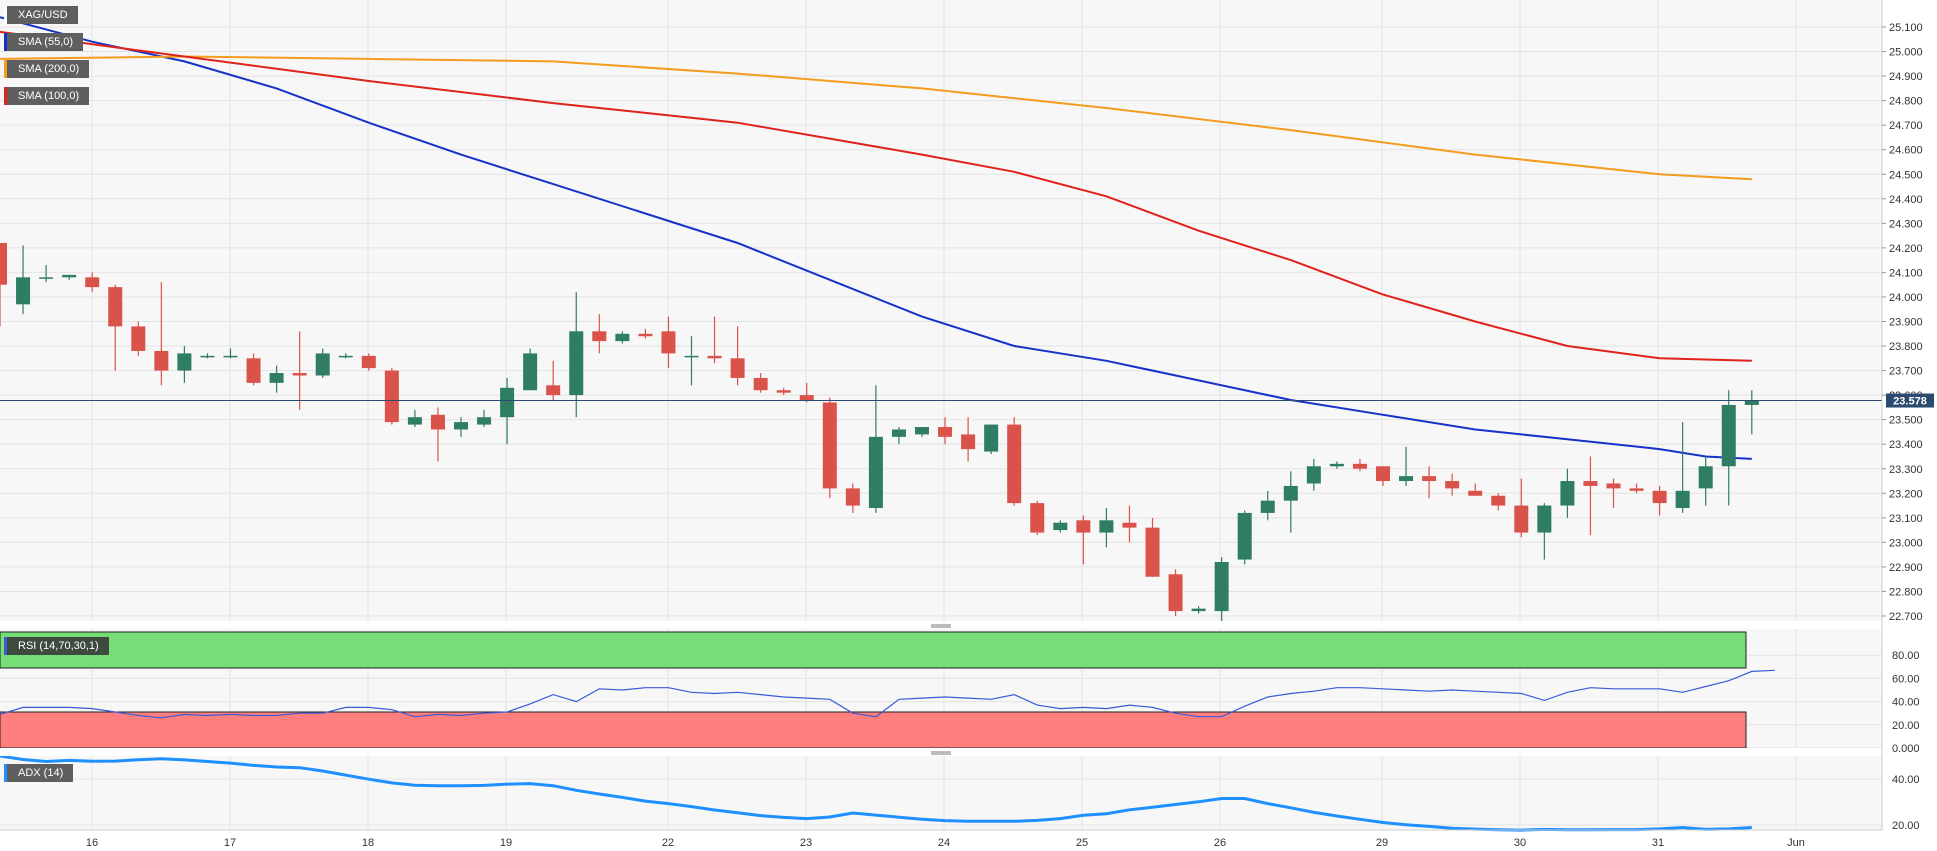 This screenshot has height=851, width=1937. I want to click on price-tick-label: 24.800, so click(1906, 102).